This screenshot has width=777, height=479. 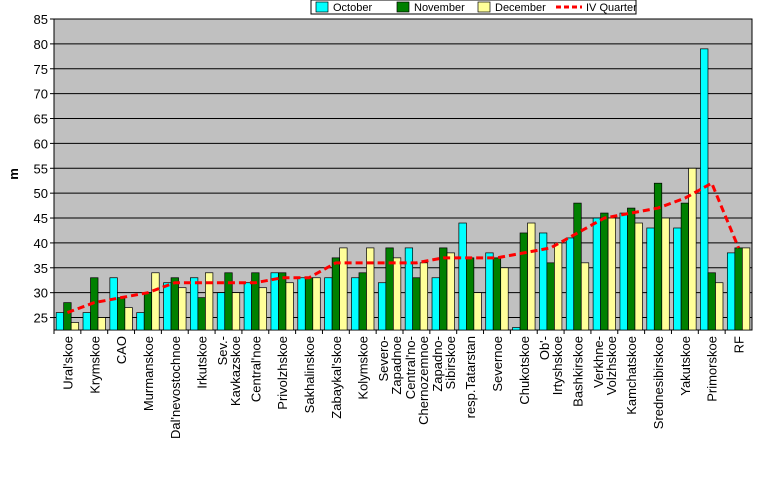 What do you see at coordinates (41, 293) in the screenshot?
I see `y-tick-label: 30` at bounding box center [41, 293].